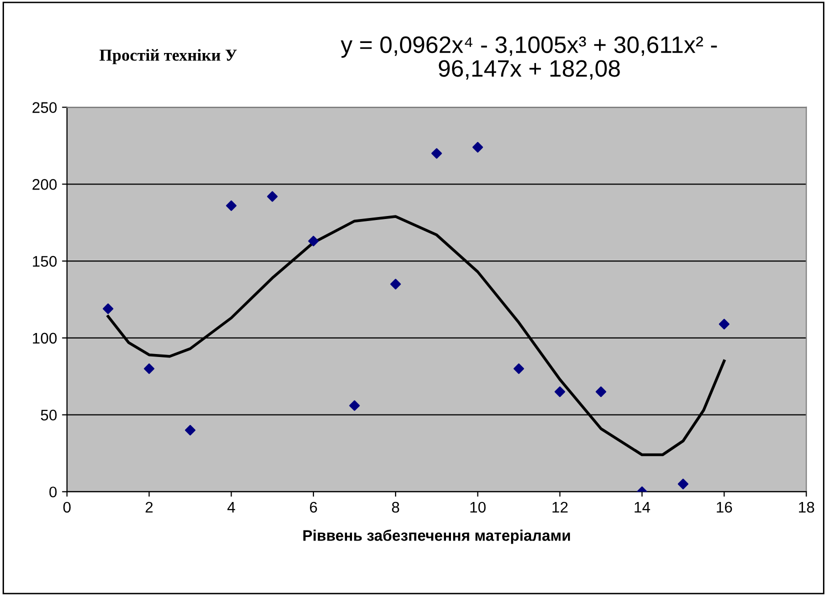  Describe the element at coordinates (149, 507) in the screenshot. I see `x-tick-label: 2` at that location.